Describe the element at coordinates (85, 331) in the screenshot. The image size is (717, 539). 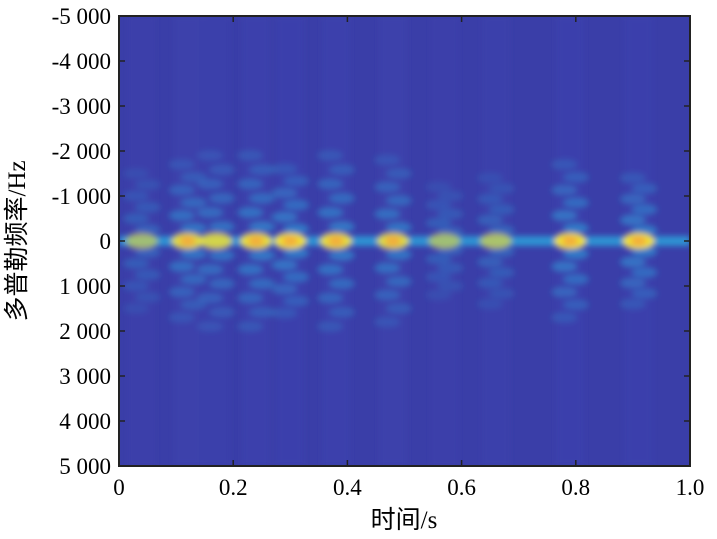
I see `y-tick-label: 2 000` at that location.